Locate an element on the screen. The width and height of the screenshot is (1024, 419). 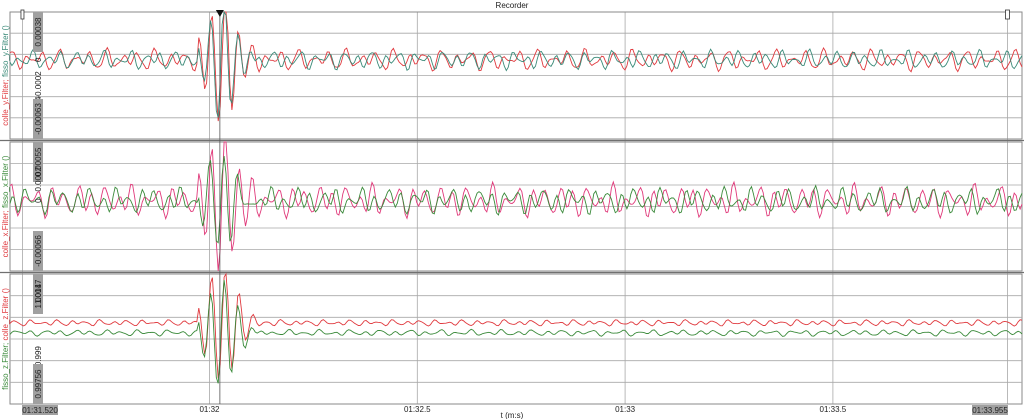
y-tick-label: 0.00038 is located at coordinates (38, 32).